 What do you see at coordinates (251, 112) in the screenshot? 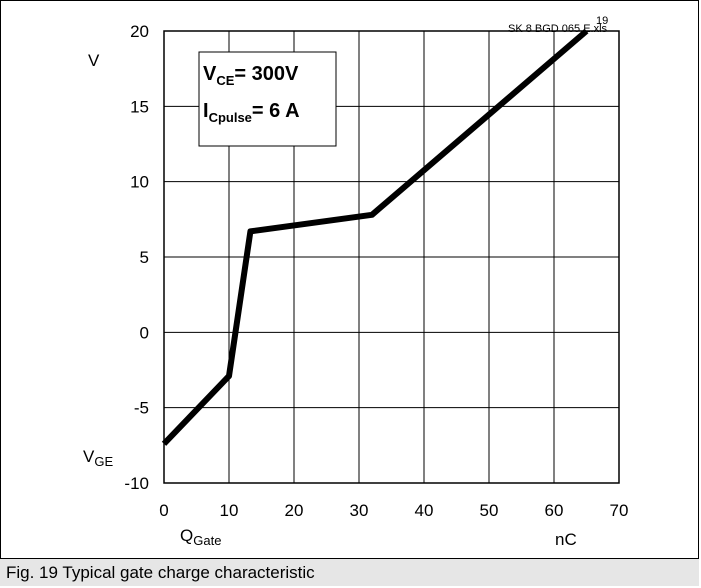
I see `condition-icpulse: ICpulse= 6 A` at bounding box center [251, 112].